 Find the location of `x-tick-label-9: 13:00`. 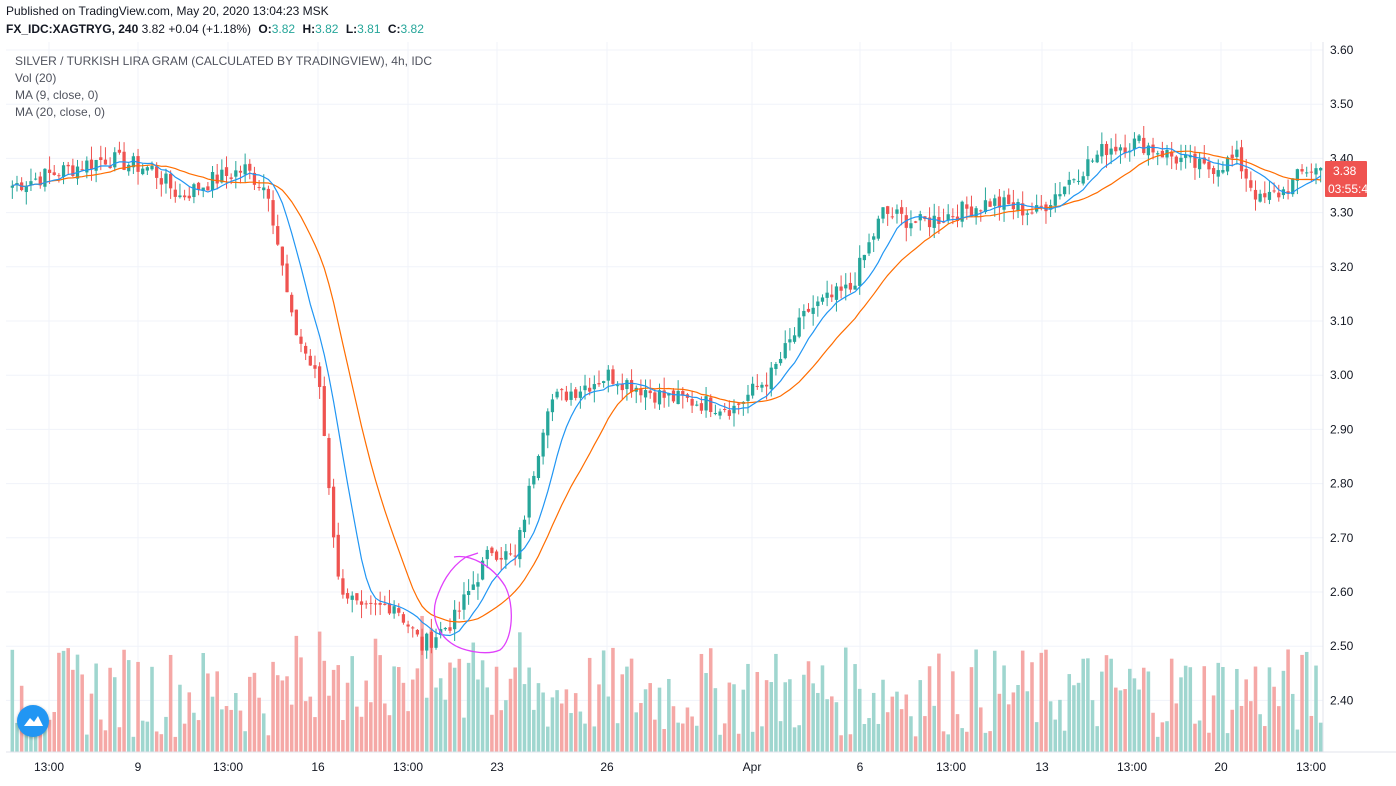

x-tick-label-9: 13:00 is located at coordinates (951, 767).